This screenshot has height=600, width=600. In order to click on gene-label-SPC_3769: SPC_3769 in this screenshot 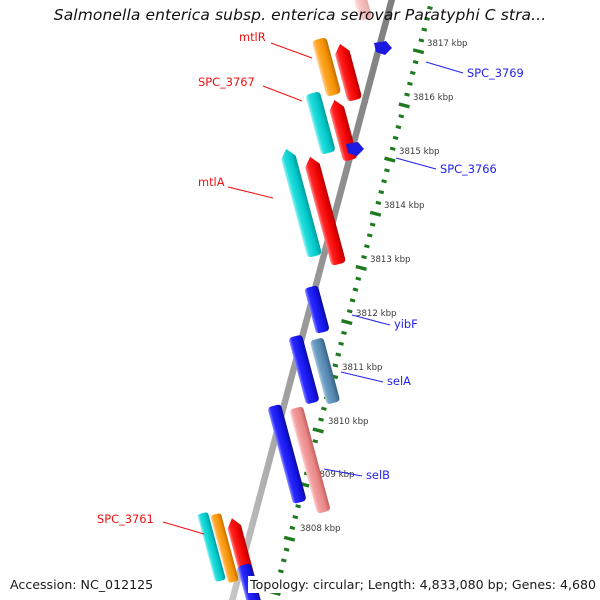, I will do `click(495, 73)`.